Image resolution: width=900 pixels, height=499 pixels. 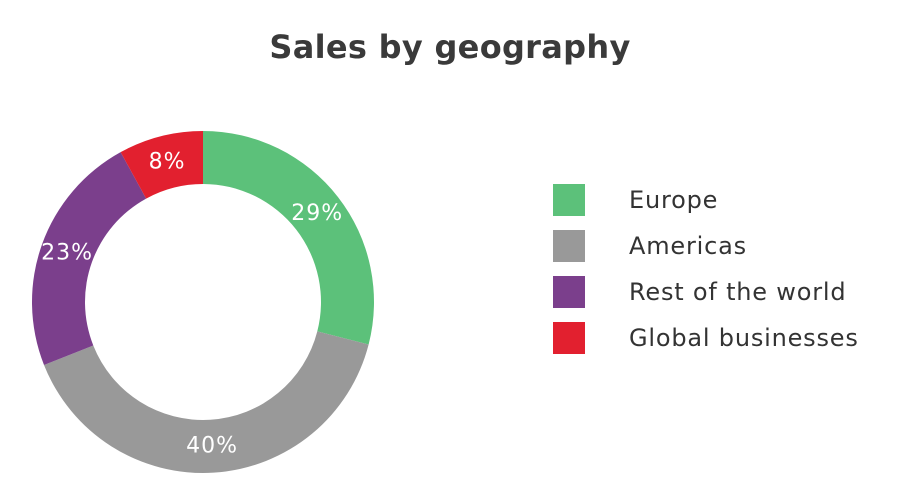 I want to click on legend-swatch-rest-of-the-world, so click(x=569, y=292).